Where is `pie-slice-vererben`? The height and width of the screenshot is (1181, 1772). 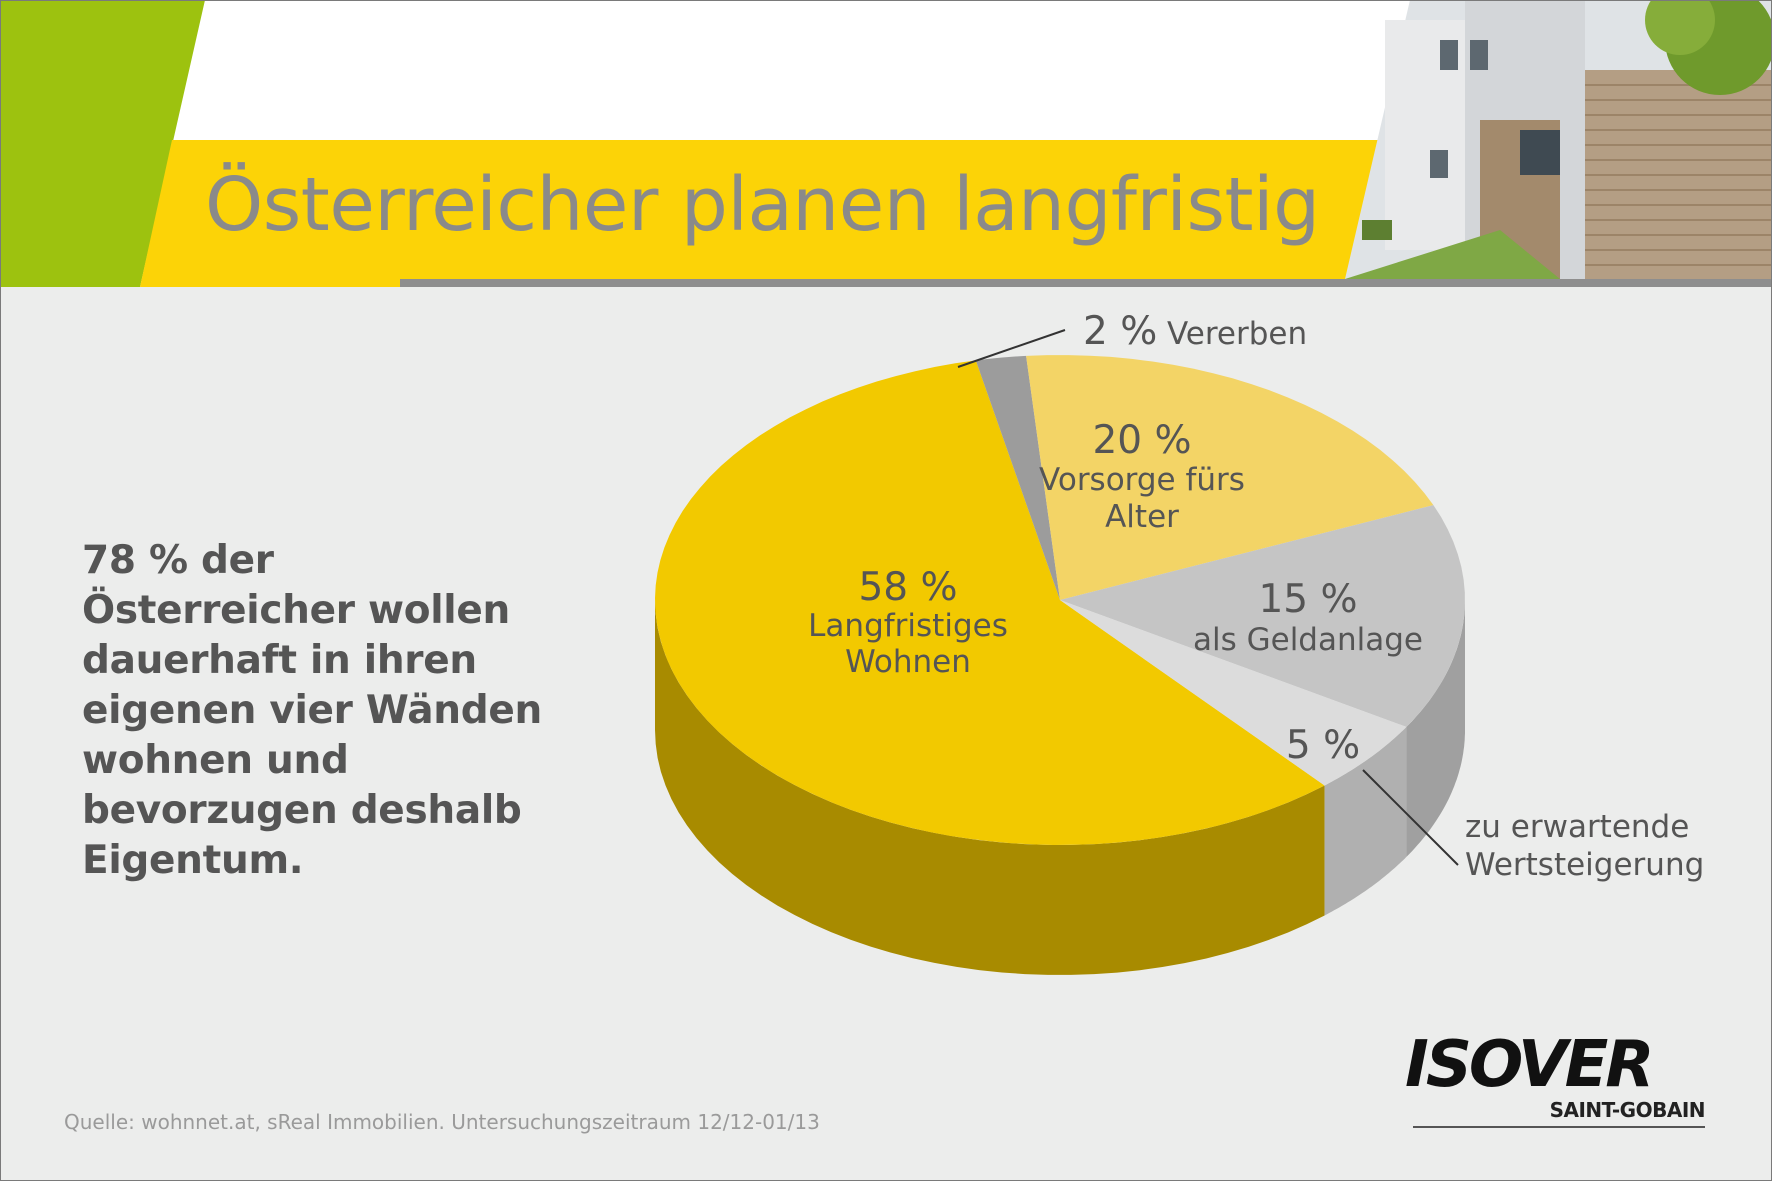 pie-slice-vererben is located at coordinates (1017, 477).